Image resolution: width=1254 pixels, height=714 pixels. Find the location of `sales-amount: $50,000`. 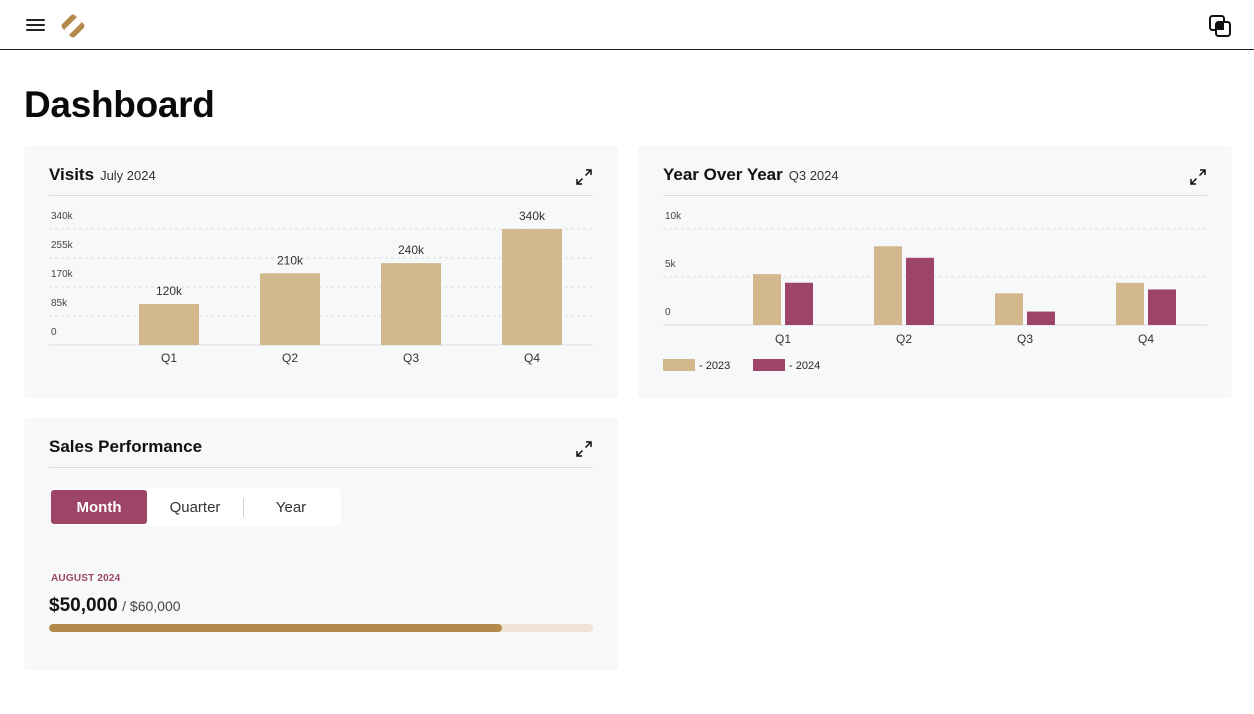

sales-amount: $50,000 is located at coordinates (83, 605).